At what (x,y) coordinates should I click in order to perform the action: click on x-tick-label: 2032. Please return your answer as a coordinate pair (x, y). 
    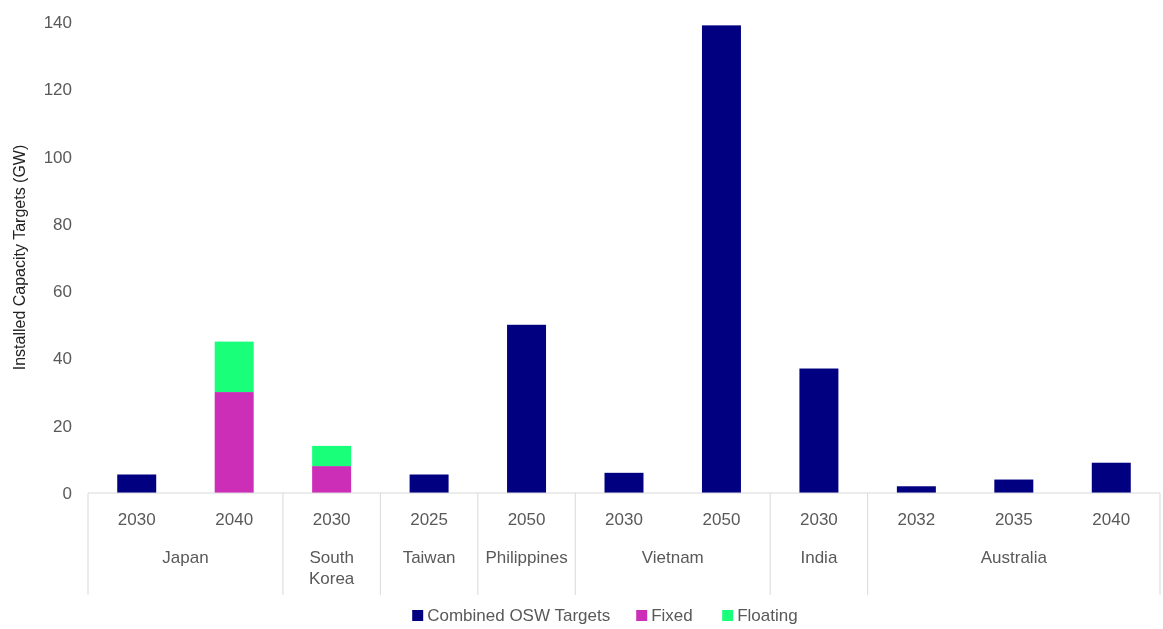
    Looking at the image, I should click on (916, 519).